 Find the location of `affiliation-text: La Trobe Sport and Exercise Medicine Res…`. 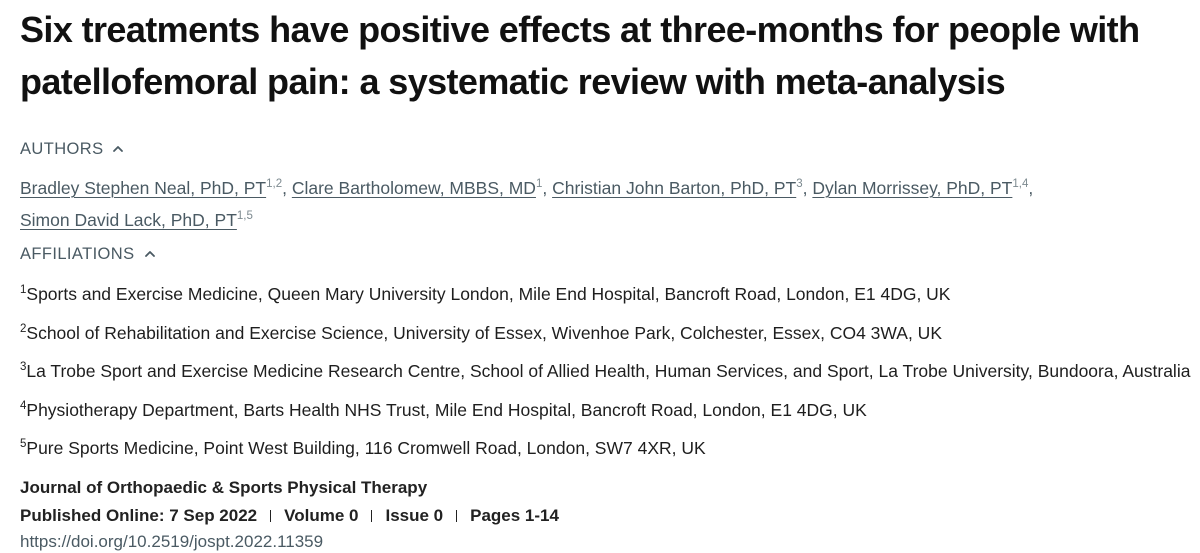

affiliation-text: La Trobe Sport and Exercise Medicine Res… is located at coordinates (608, 371).